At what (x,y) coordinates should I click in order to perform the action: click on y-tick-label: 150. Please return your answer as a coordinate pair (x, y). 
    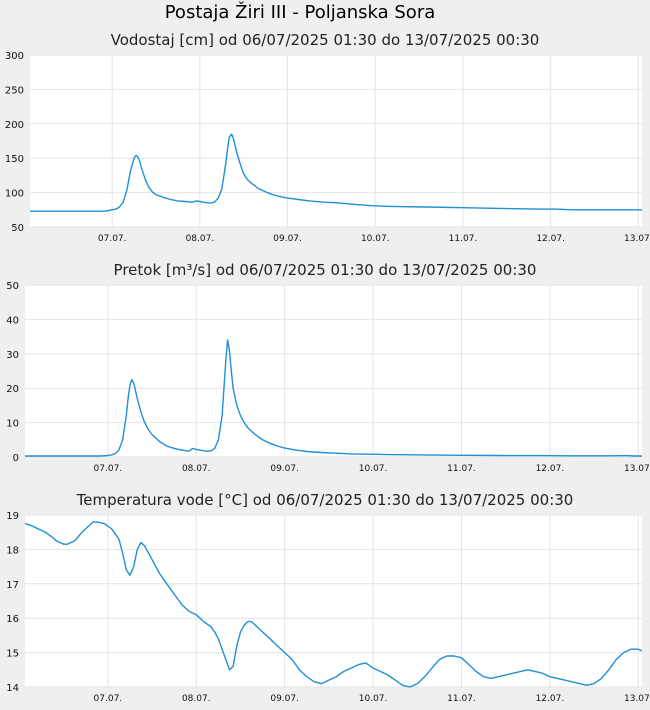
    Looking at the image, I should click on (14, 159).